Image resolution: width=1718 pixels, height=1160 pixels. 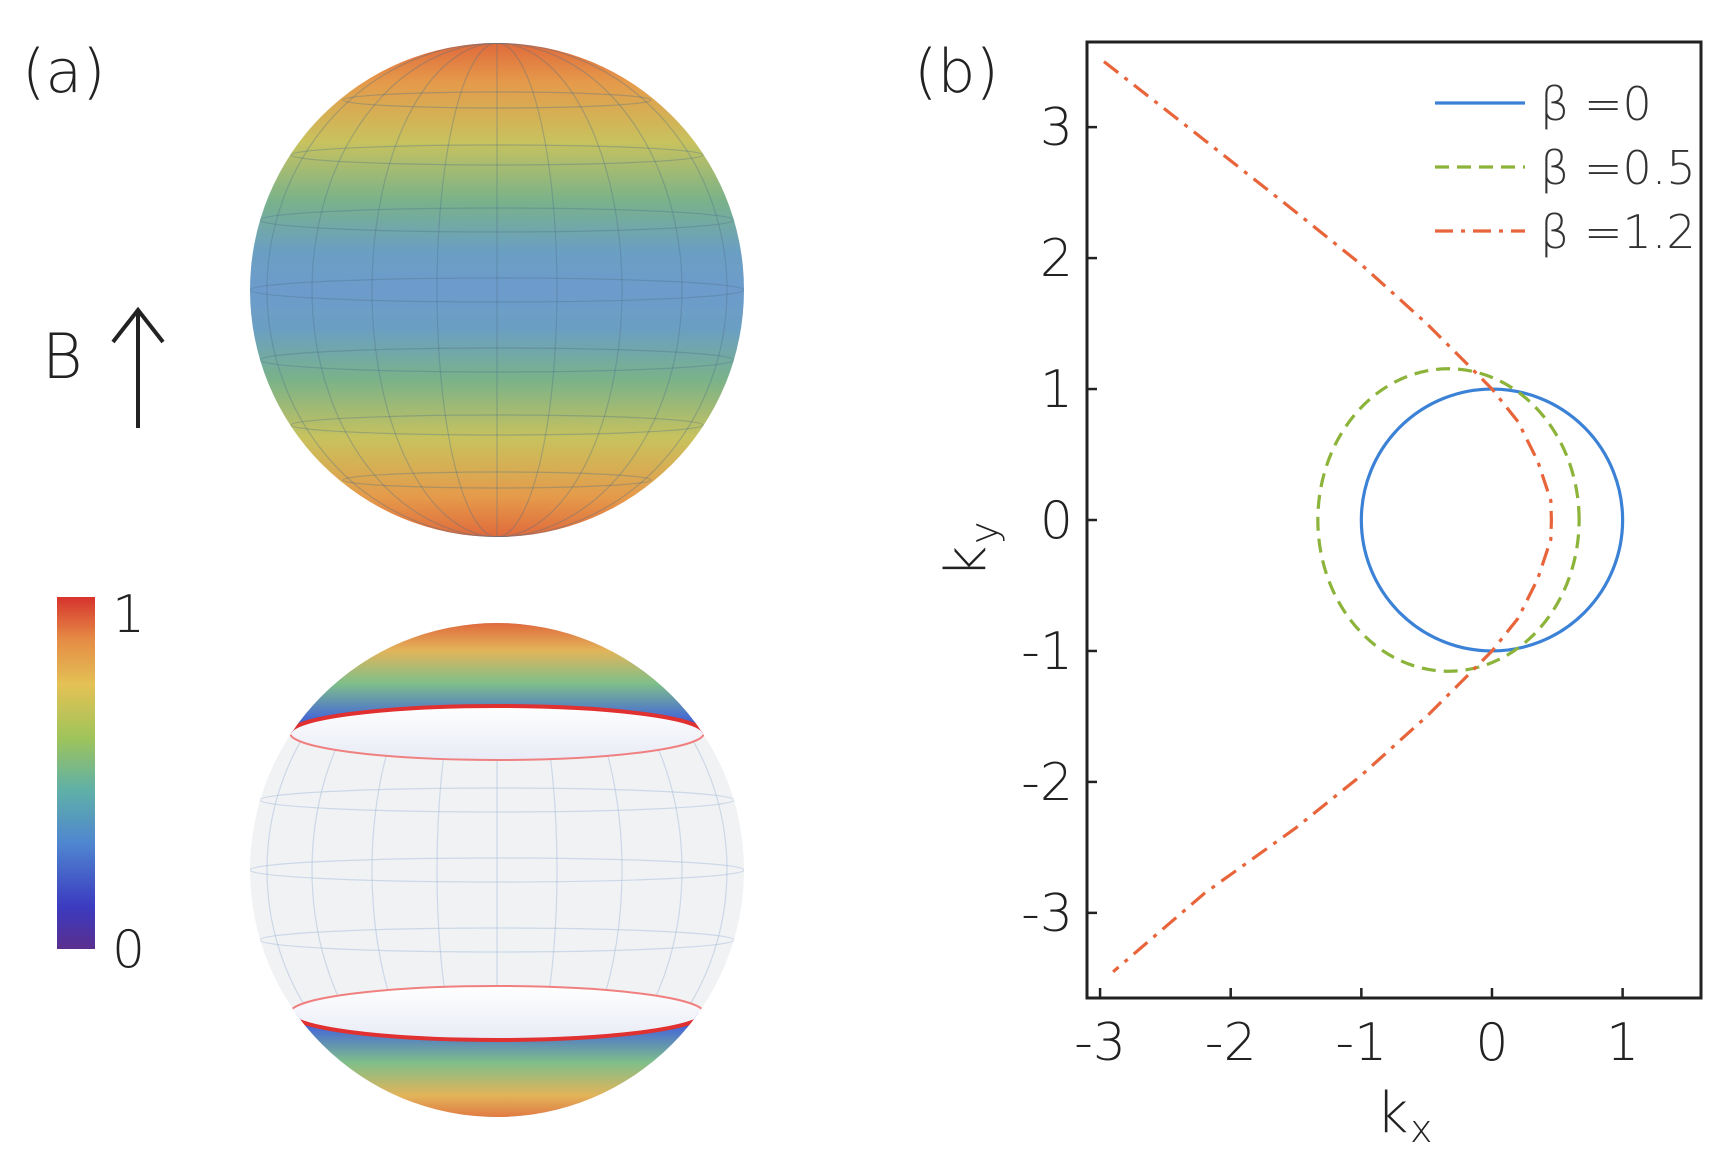 I want to click on sphere-top-surface, so click(x=497, y=290).